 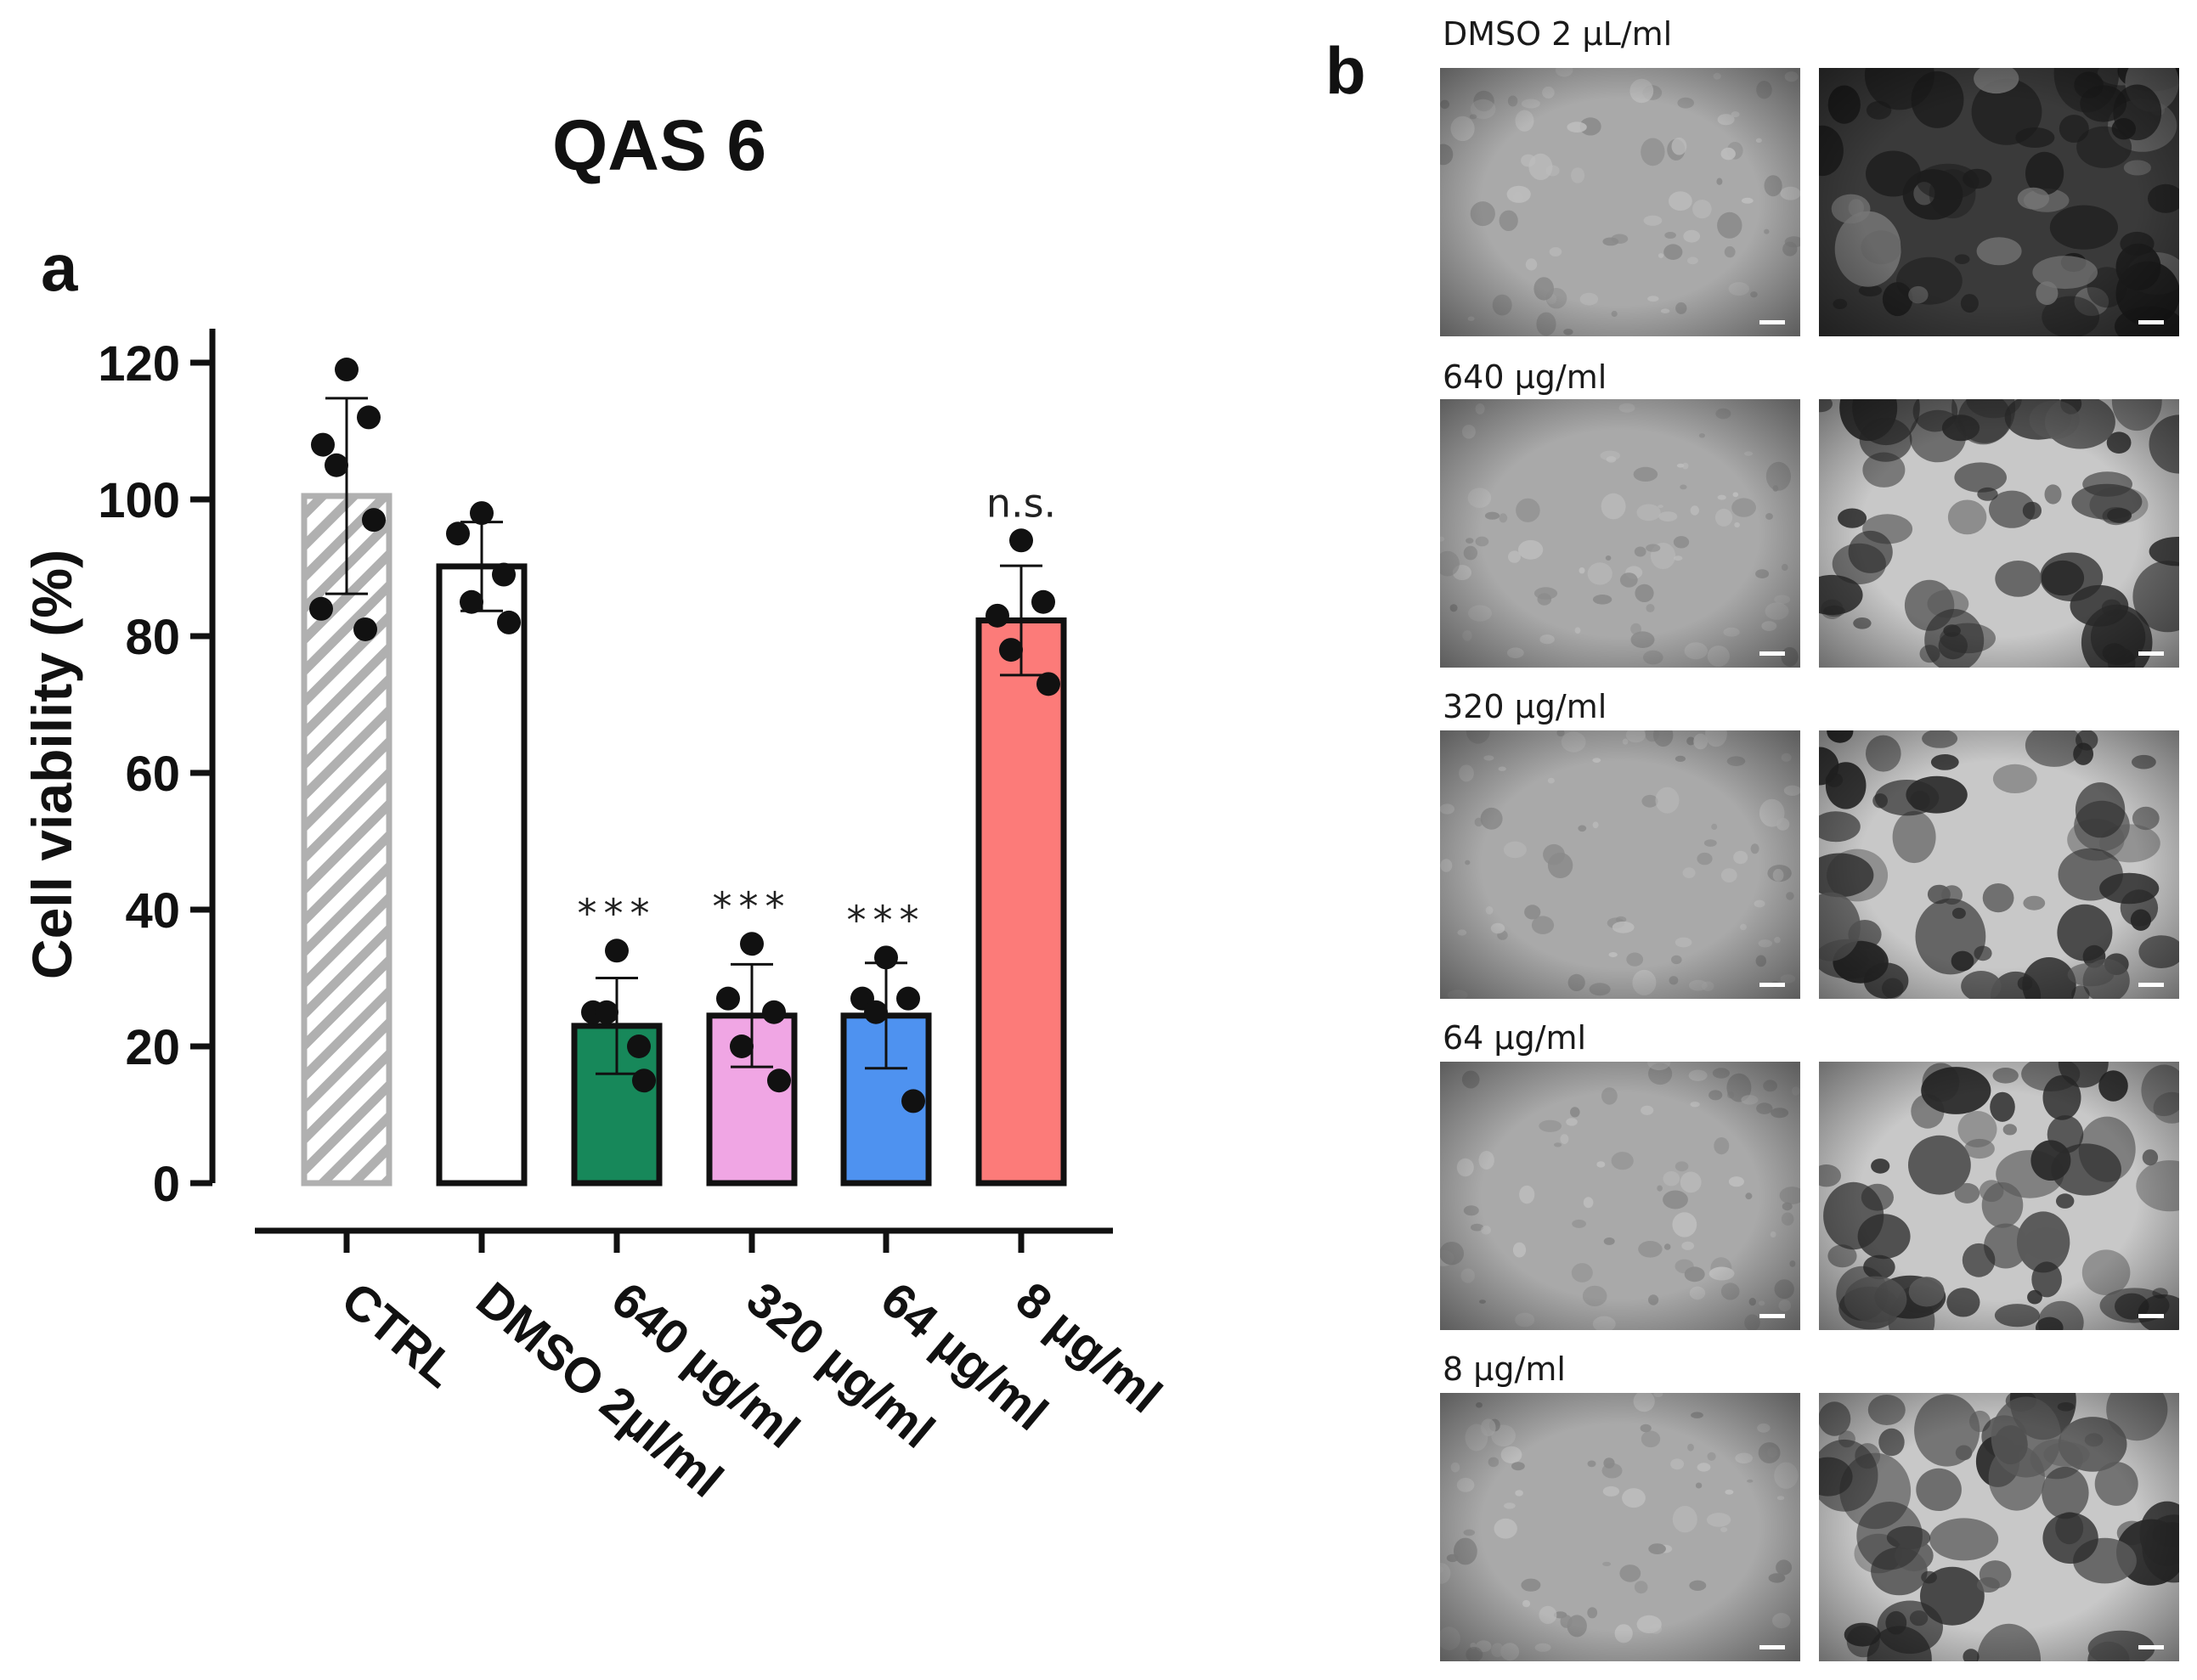 What do you see at coordinates (1345, 71) in the screenshot?
I see `panel-label-b: b` at bounding box center [1345, 71].